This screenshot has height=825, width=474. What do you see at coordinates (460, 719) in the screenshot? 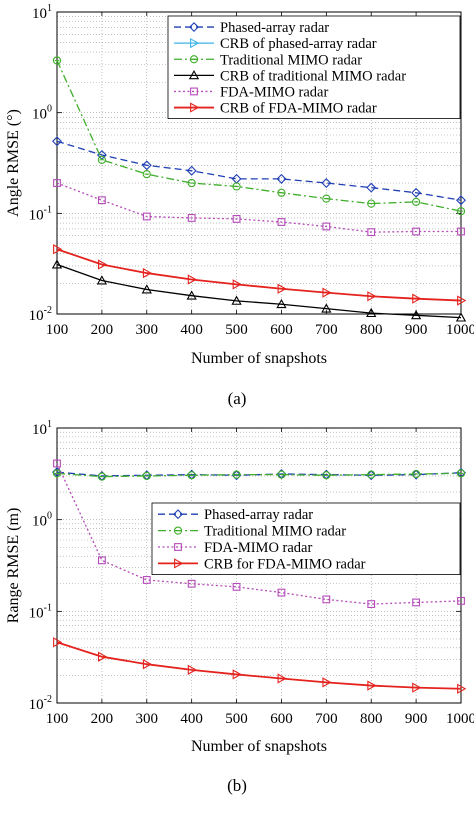
I see `x-tick-label: 1000` at bounding box center [460, 719].